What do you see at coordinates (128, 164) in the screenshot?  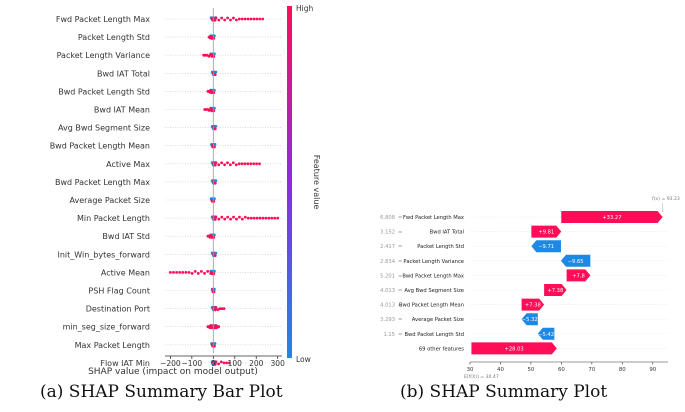 I see `feature-label: Active Max` at bounding box center [128, 164].